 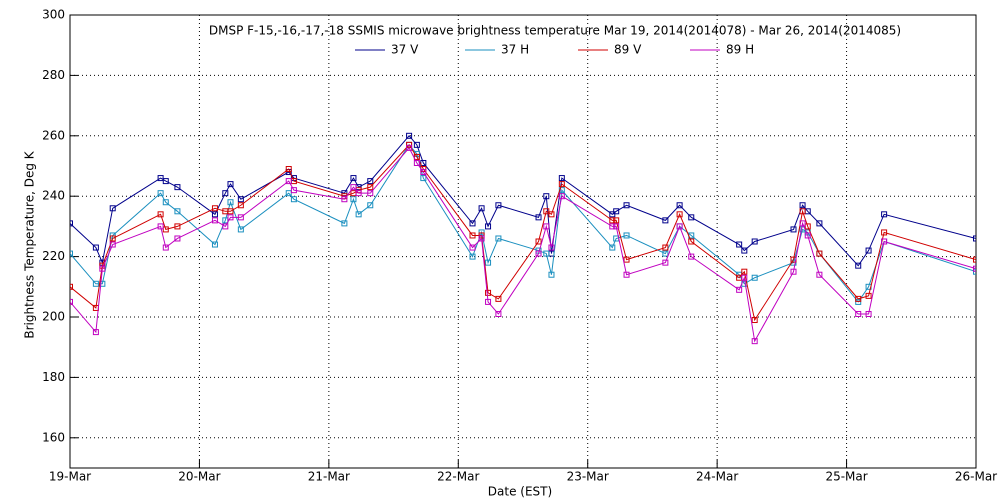 What do you see at coordinates (53, 317) in the screenshot?
I see `y-tick-label: 200` at bounding box center [53, 317].